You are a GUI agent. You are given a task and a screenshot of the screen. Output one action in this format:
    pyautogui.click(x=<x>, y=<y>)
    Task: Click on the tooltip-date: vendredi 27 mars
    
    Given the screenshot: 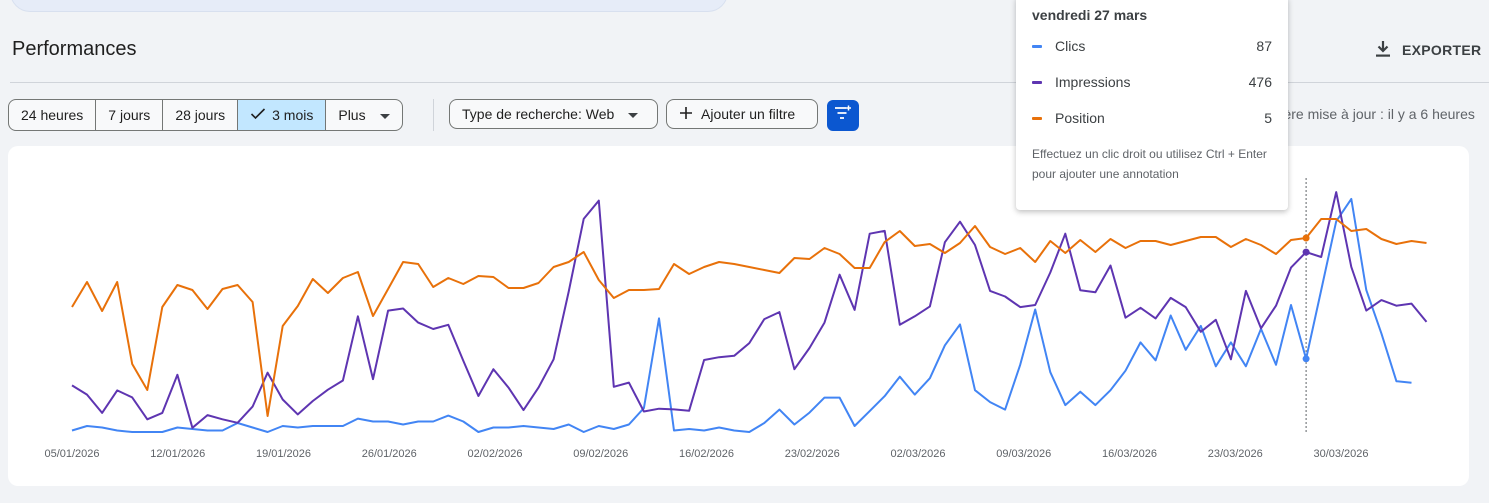 What is the action you would take?
    pyautogui.click(x=1090, y=15)
    